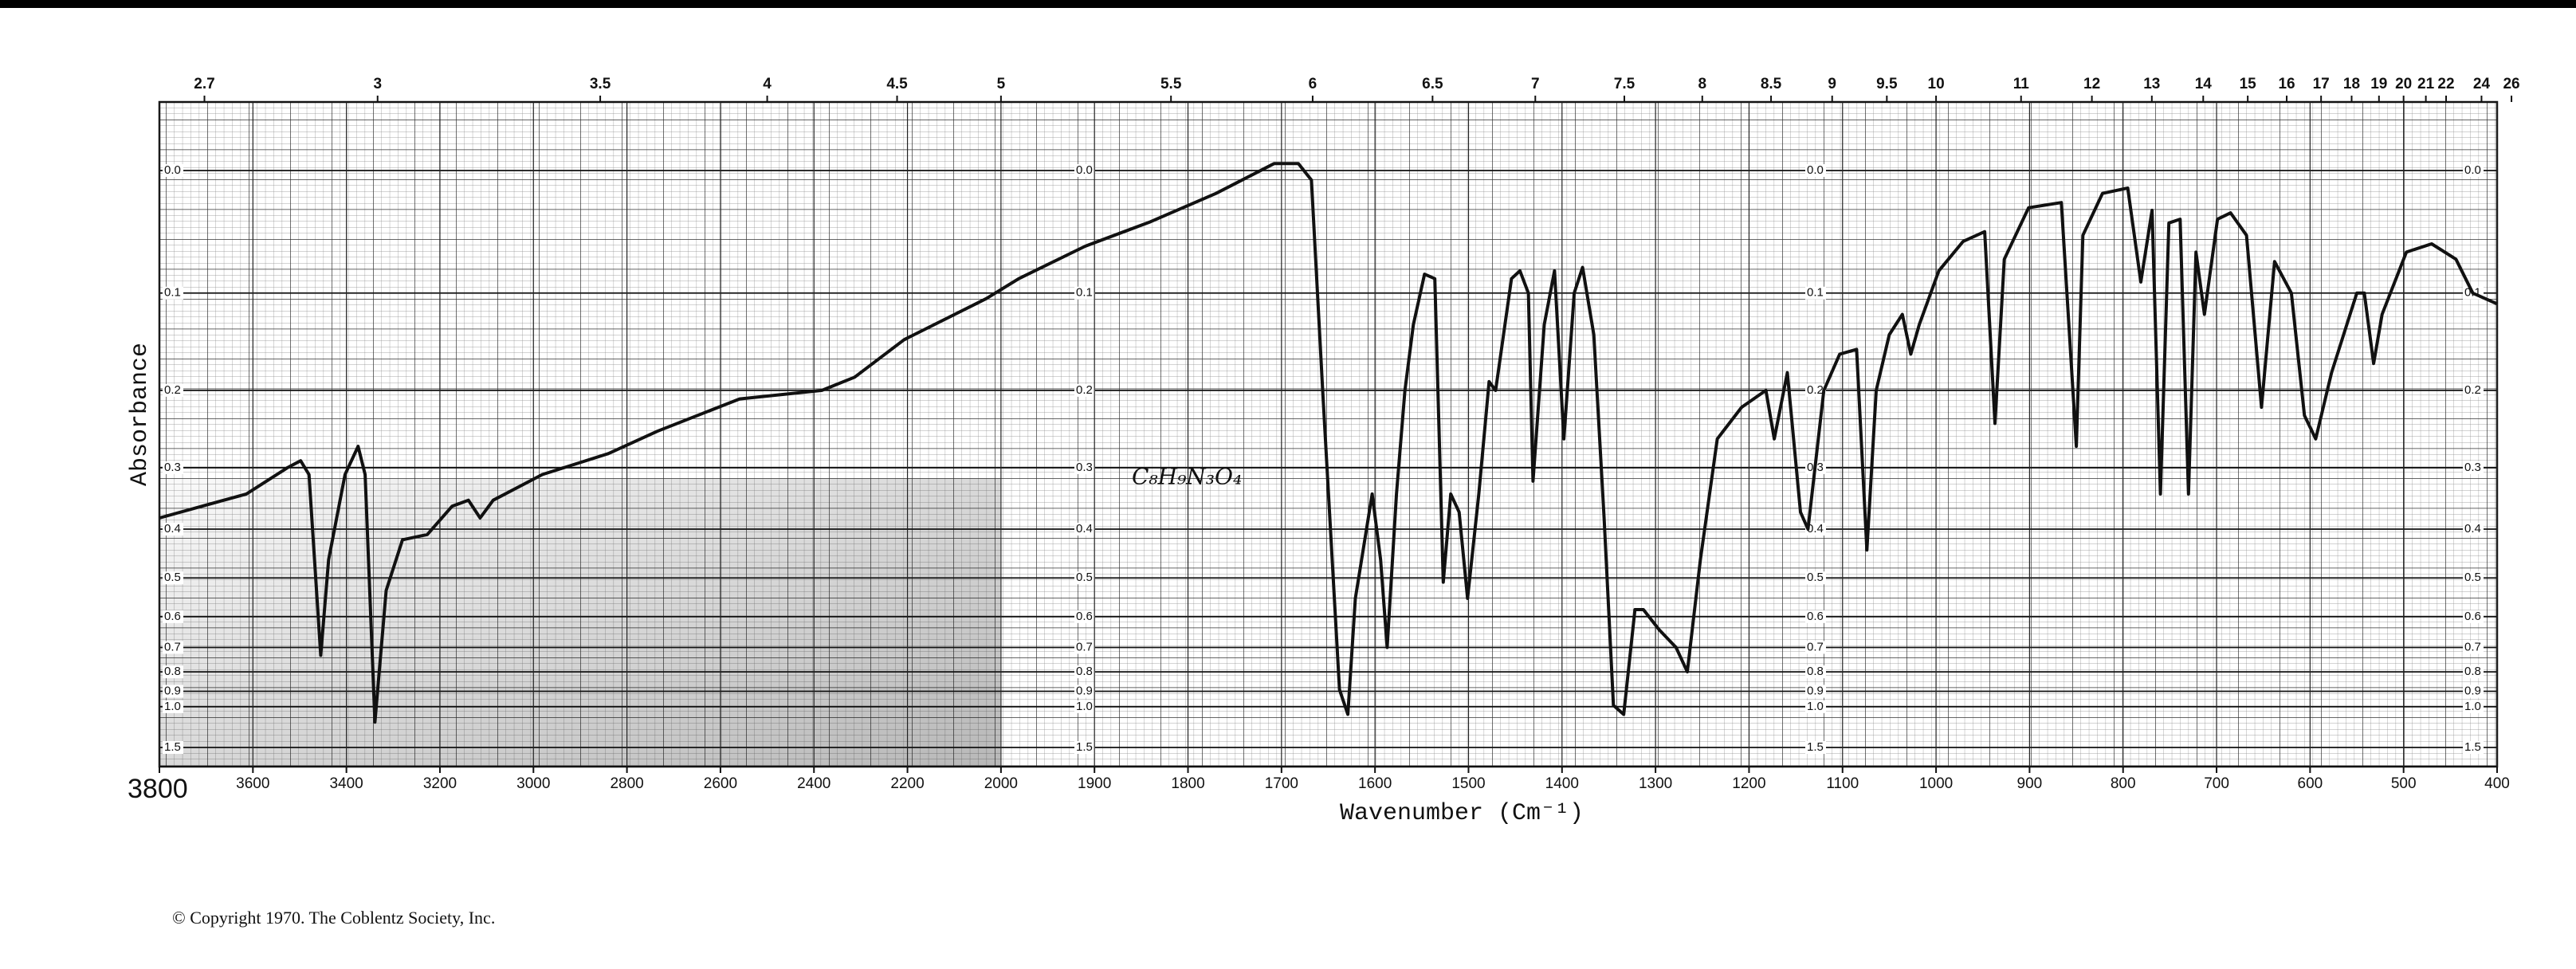 The height and width of the screenshot is (969, 2576). I want to click on shading, so click(579, 622).